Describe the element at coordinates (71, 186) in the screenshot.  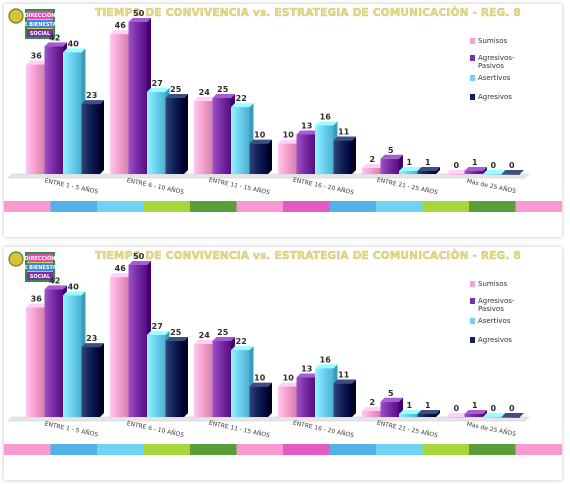
I see `x-tick-label: ENTRE 1 - 5 AÑOS` at that location.